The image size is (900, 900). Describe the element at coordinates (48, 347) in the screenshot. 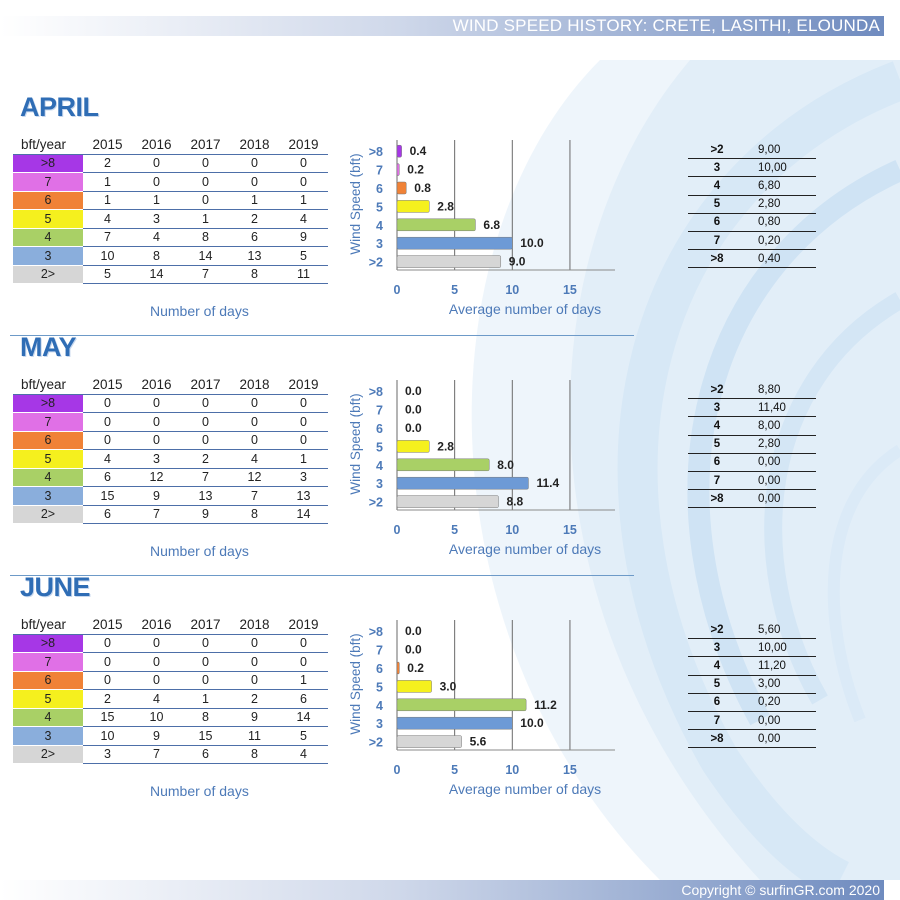

I see `month-title: MAY` at that location.